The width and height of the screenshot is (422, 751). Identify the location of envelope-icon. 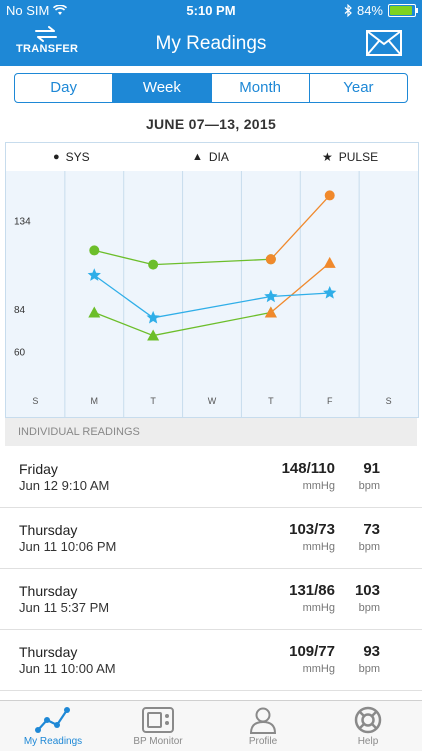
(384, 43).